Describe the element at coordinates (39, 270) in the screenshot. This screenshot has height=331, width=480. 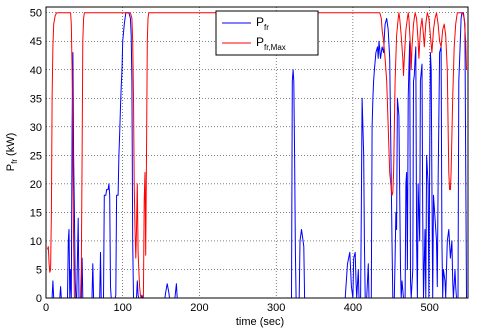
I see `y-tick-label: 5` at that location.